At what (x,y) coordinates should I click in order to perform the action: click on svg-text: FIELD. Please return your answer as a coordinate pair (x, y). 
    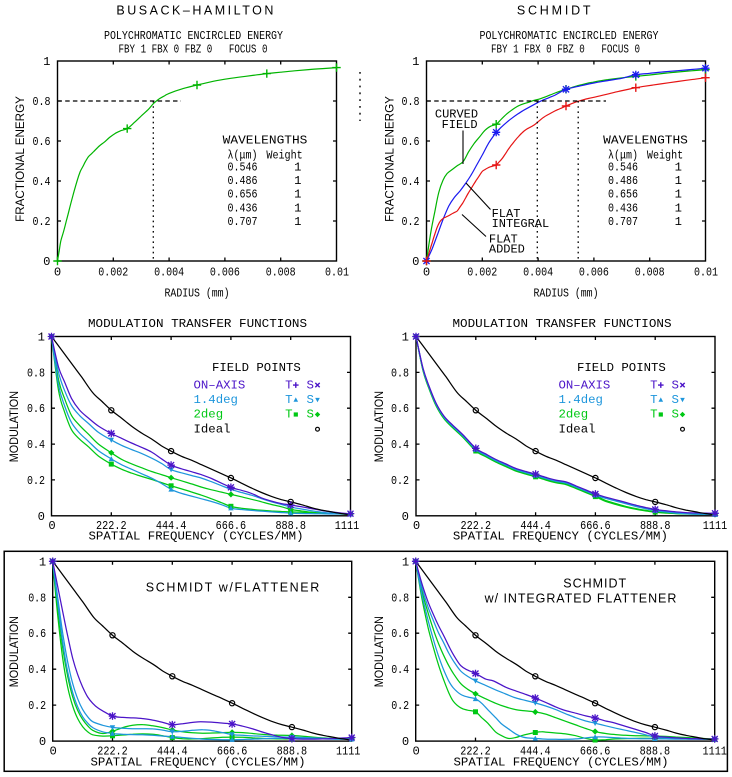
    Looking at the image, I should click on (460, 125).